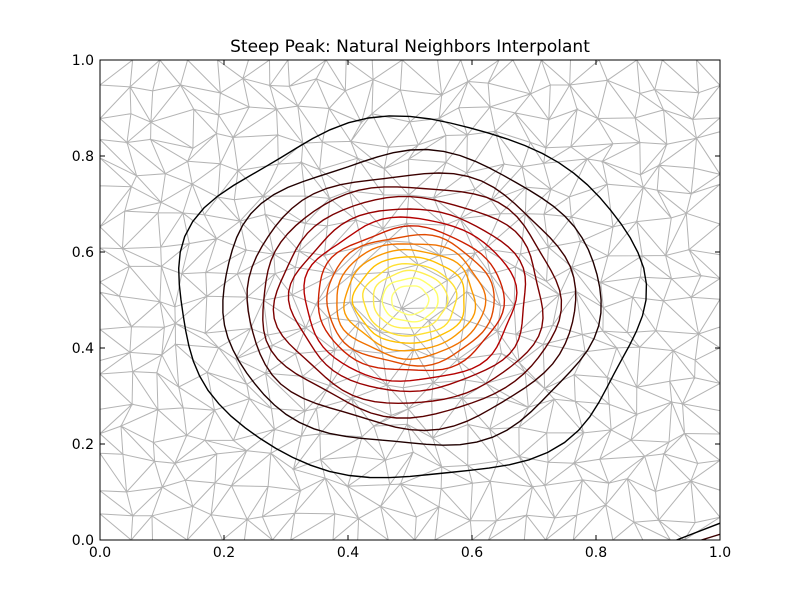 This screenshot has height=600, width=800. What do you see at coordinates (348, 553) in the screenshot?
I see `x-tick-label: 0.4` at bounding box center [348, 553].